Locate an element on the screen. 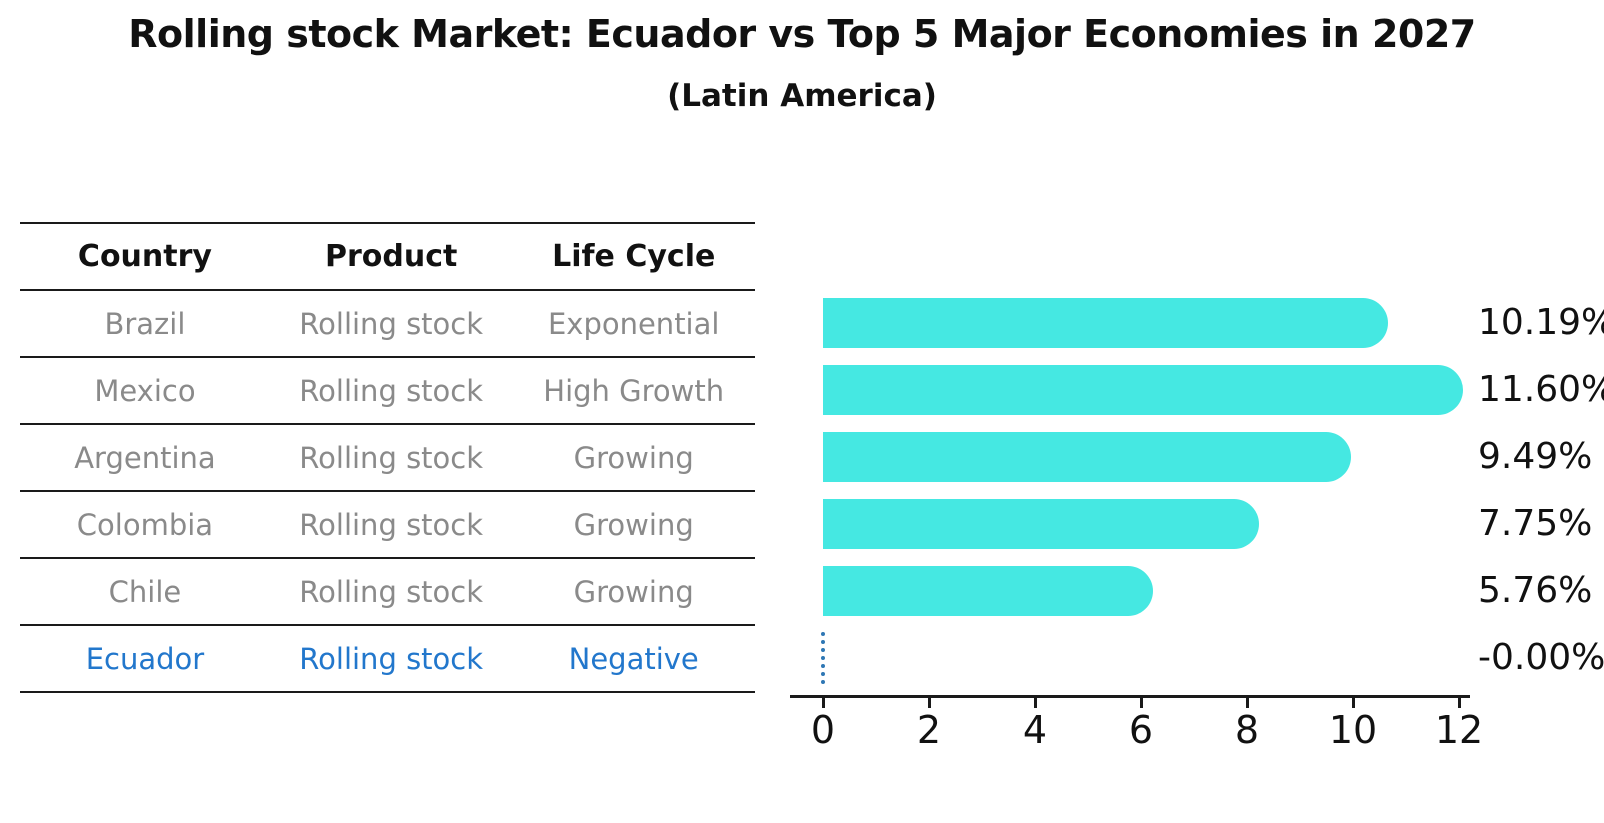  cell-country: Ecuador is located at coordinates (145, 658).